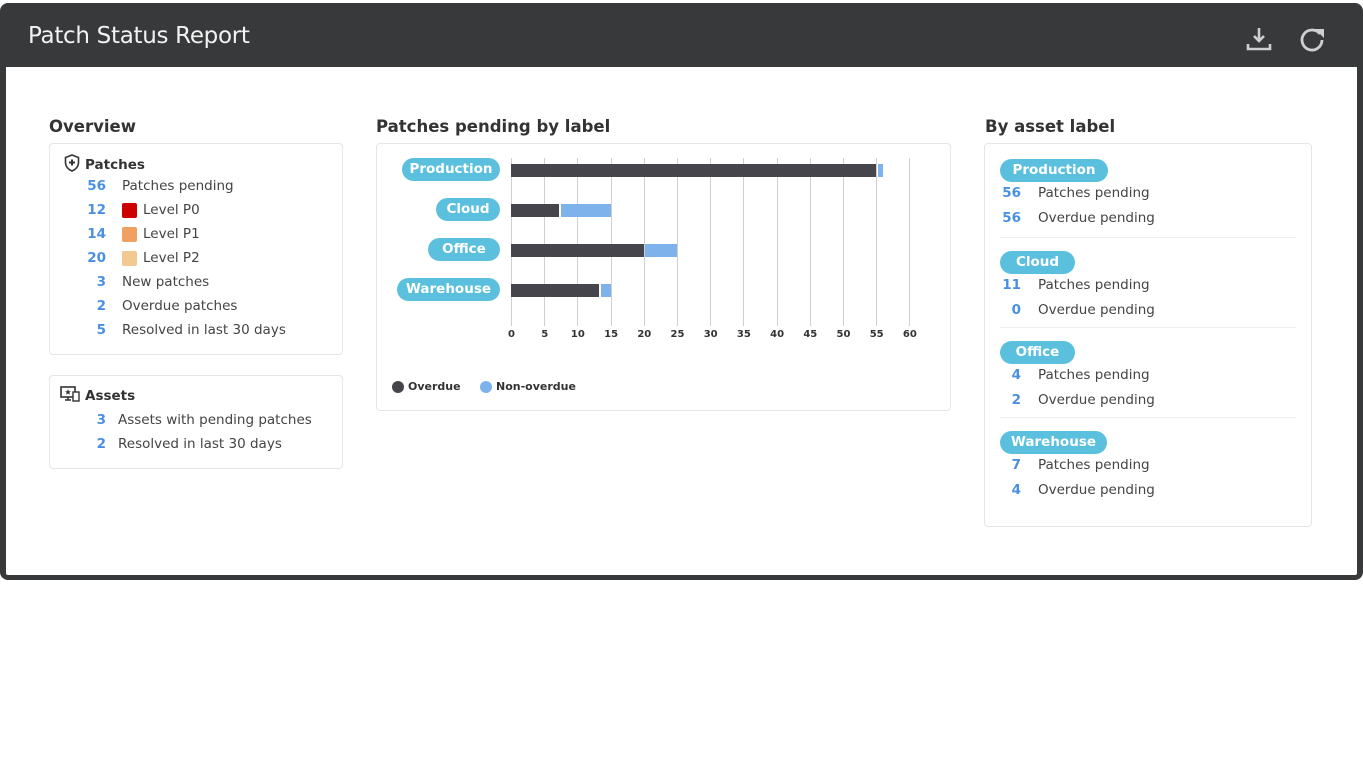 The image size is (1363, 776). Describe the element at coordinates (189, 444) in the screenshot. I see `stat-row: 2 Resolved in last 30 days` at that location.